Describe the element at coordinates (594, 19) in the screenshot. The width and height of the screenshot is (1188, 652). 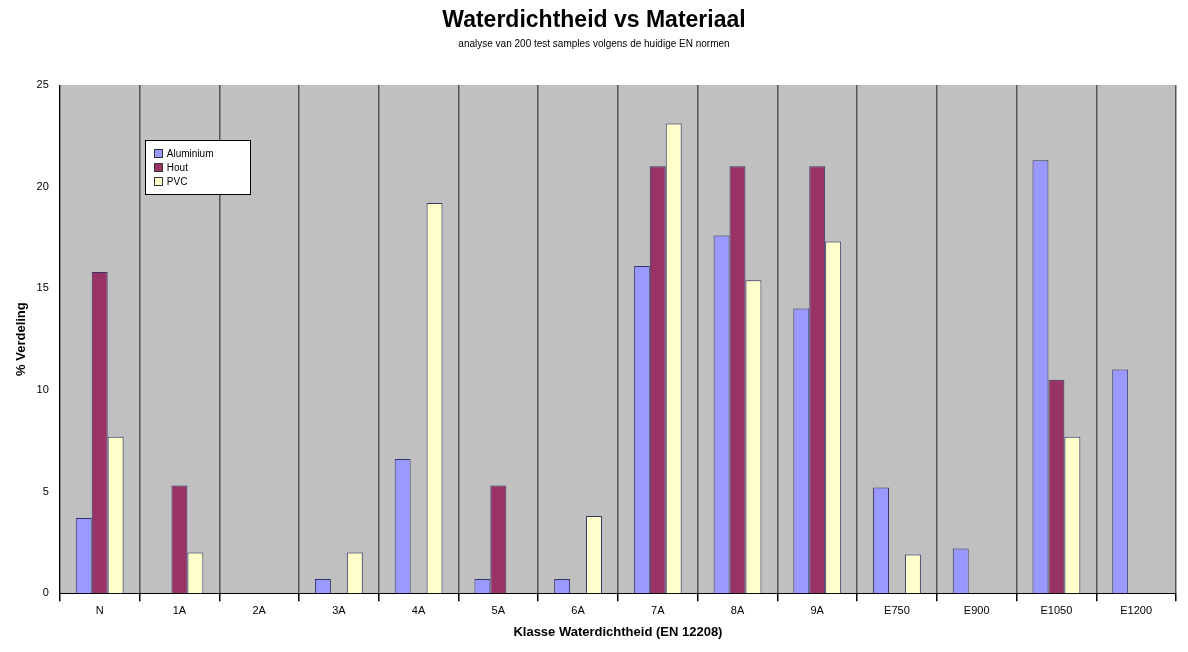
I see `chart-title: Waterdichtheid vs Materiaal` at that location.